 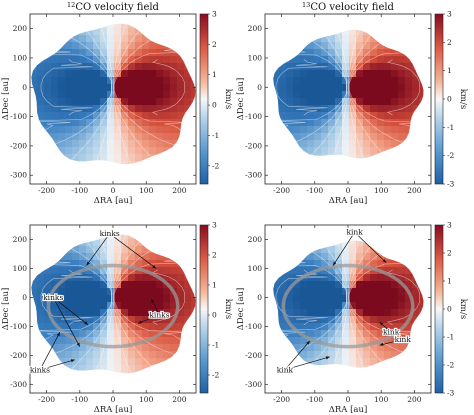 What do you see at coordinates (66, 87) in the screenshot?
I see `contour-line` at bounding box center [66, 87].